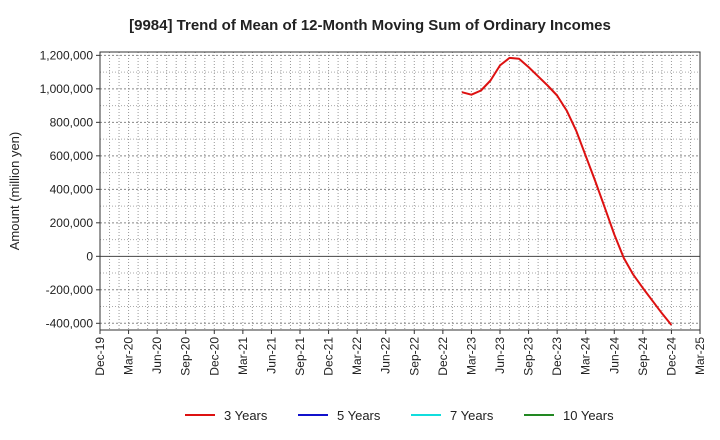 This screenshot has height=440, width=720. I want to click on y-tick-label: -200,000, so click(70, 290).